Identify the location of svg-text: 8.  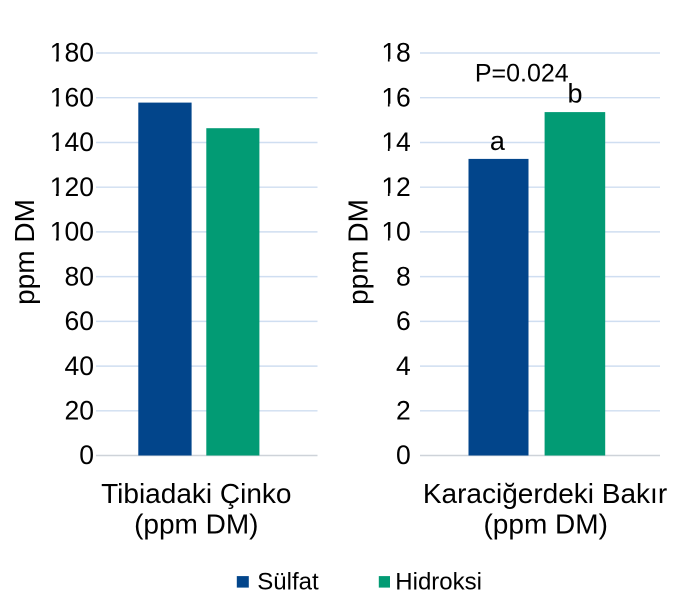
(403, 276).